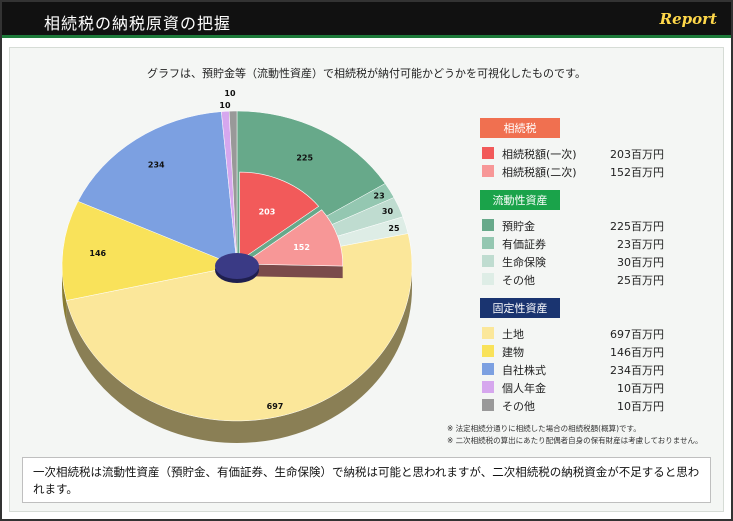 This screenshot has width=733, height=521. Describe the element at coordinates (520, 200) in the screenshot. I see `legend-header-liquid: 流動性資産` at that location.